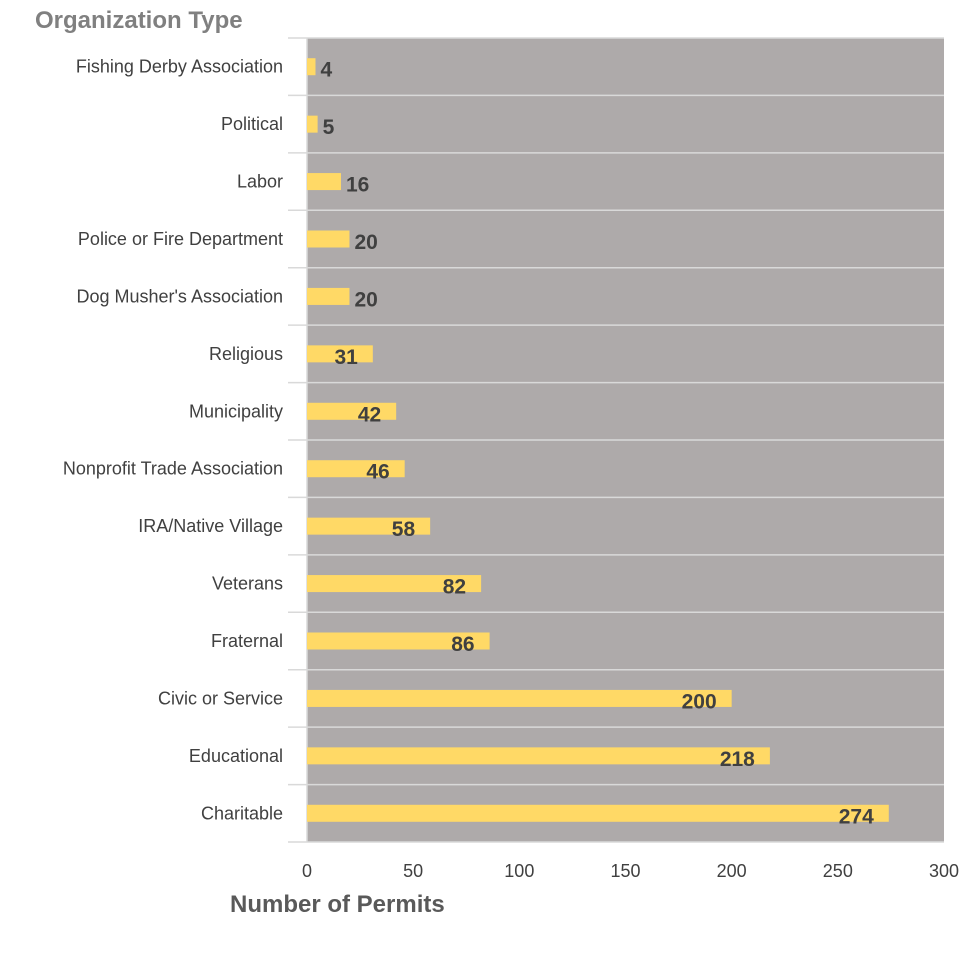 This screenshot has width=966, height=955. Describe the element at coordinates (220, 698) in the screenshot. I see `category-label: Civic or Service` at that location.